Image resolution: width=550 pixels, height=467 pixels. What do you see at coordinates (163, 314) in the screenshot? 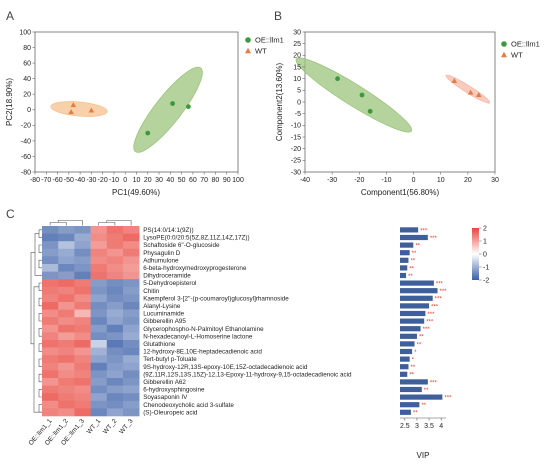
I see `metabolite-label: Lucuminamide` at bounding box center [163, 314].